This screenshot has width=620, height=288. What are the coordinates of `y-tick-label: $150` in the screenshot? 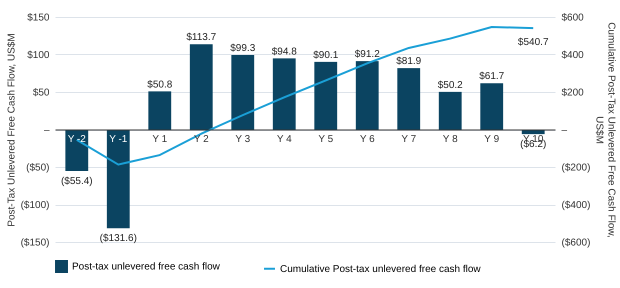 It's located at (38, 18).